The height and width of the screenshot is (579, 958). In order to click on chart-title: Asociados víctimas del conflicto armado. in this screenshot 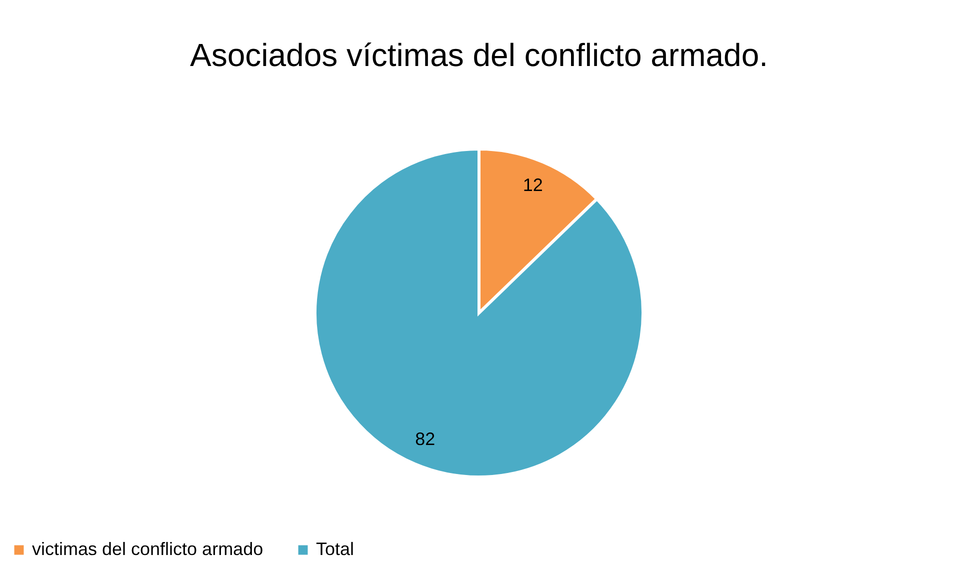, I will do `click(479, 55)`.